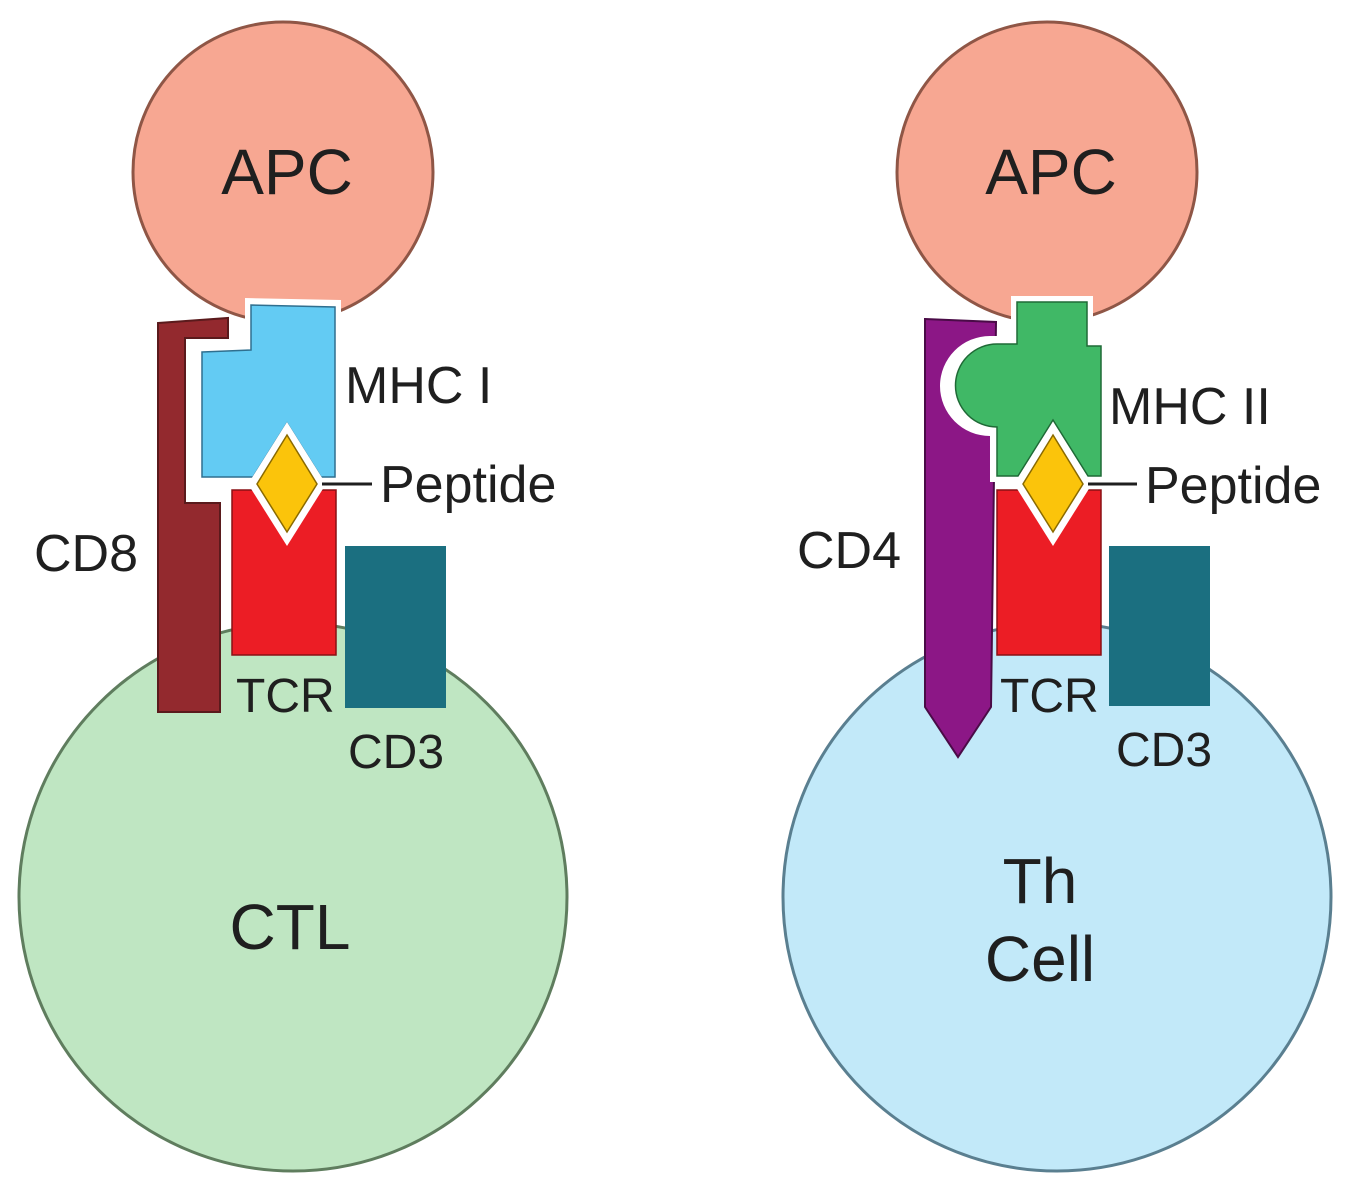 The width and height of the screenshot is (1349, 1185). Describe the element at coordinates (86, 554) in the screenshot. I see `cd8-label: CD8` at that location.